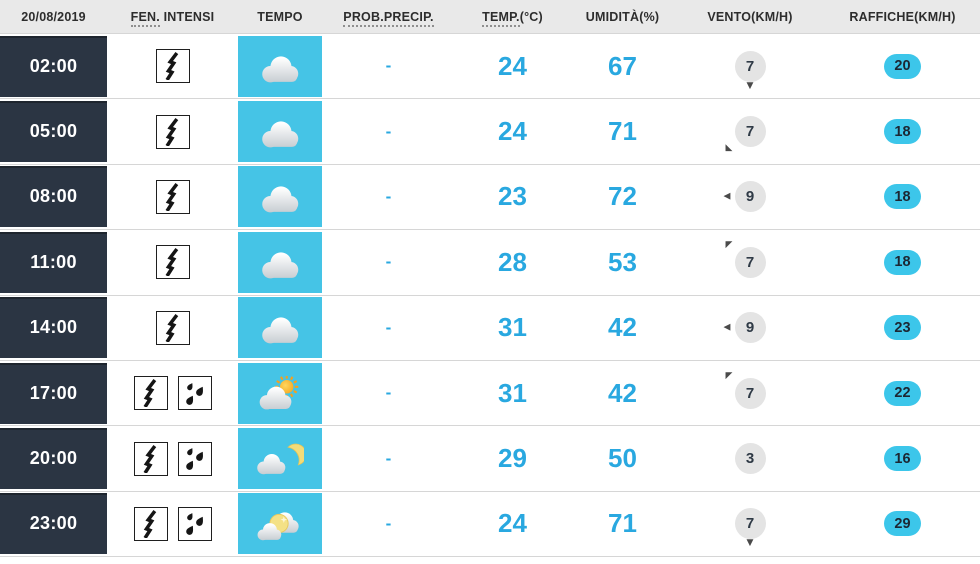 This screenshot has height=564, width=980. Describe the element at coordinates (622, 327) in the screenshot. I see `humidity-value: 42` at that location.